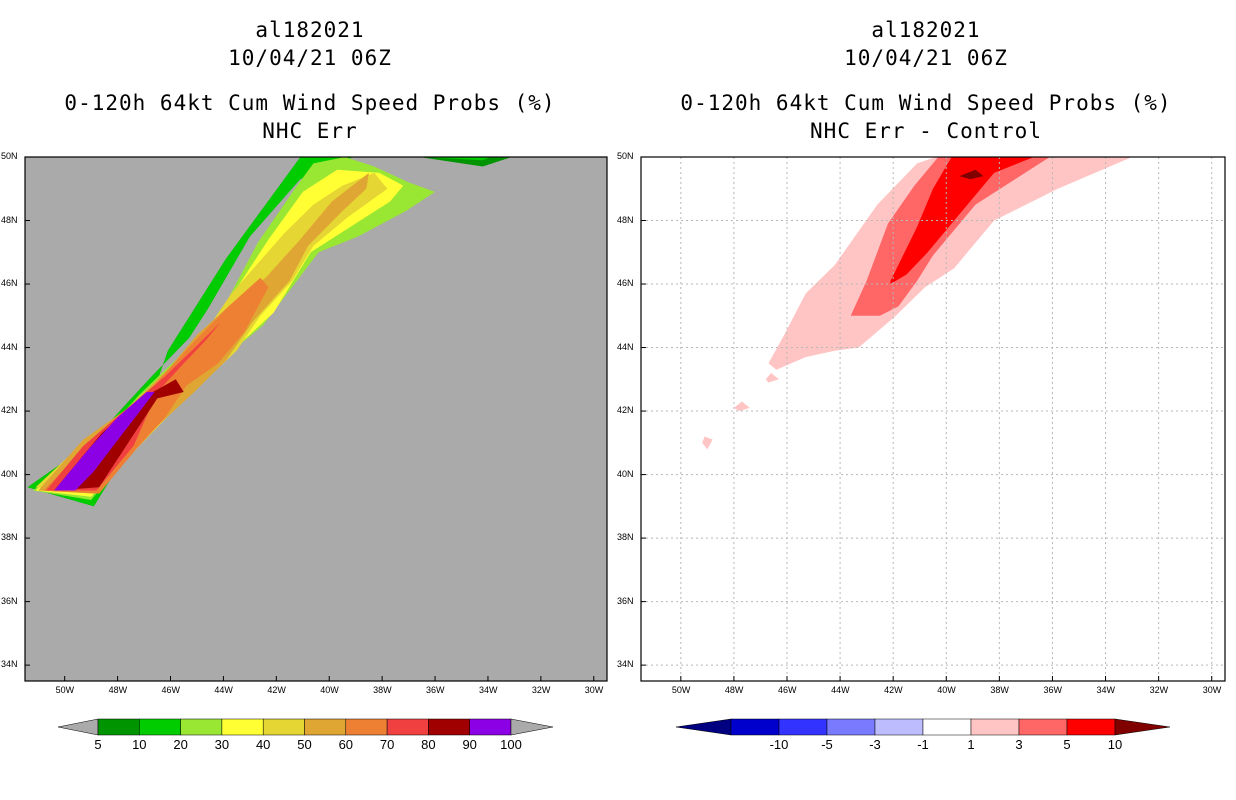 This screenshot has width=1236, height=800. I want to click on colorbar-label: 30, so click(222, 744).